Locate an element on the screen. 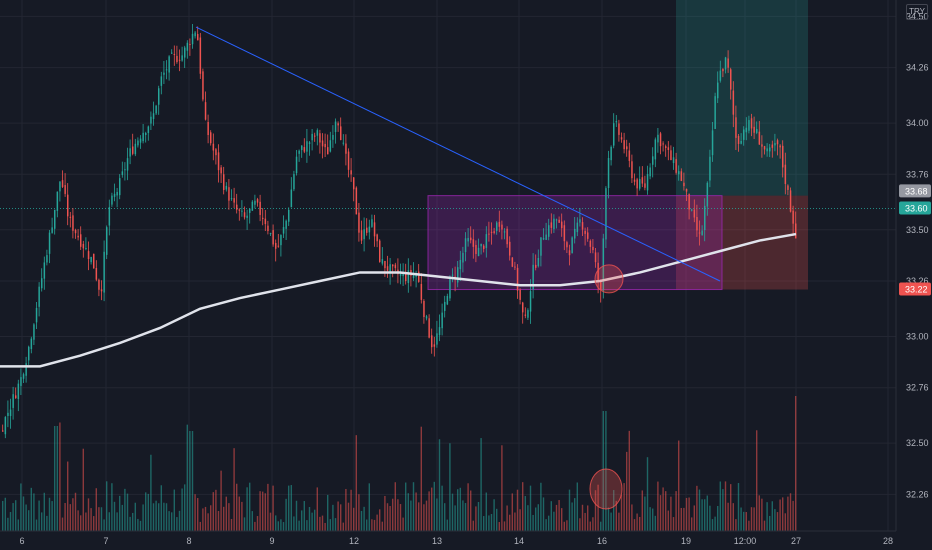  y-tick-label: 33.50 is located at coordinates (917, 230).